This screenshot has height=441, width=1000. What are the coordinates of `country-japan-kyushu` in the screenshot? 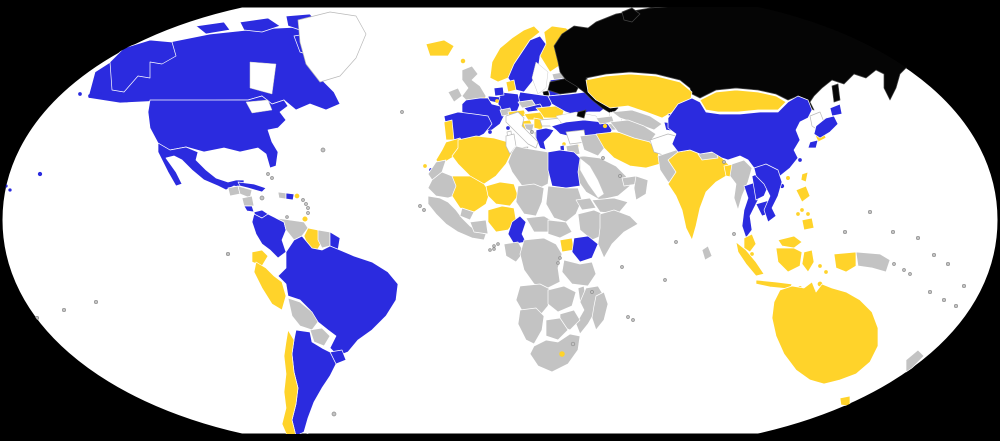 It's located at (813, 144).